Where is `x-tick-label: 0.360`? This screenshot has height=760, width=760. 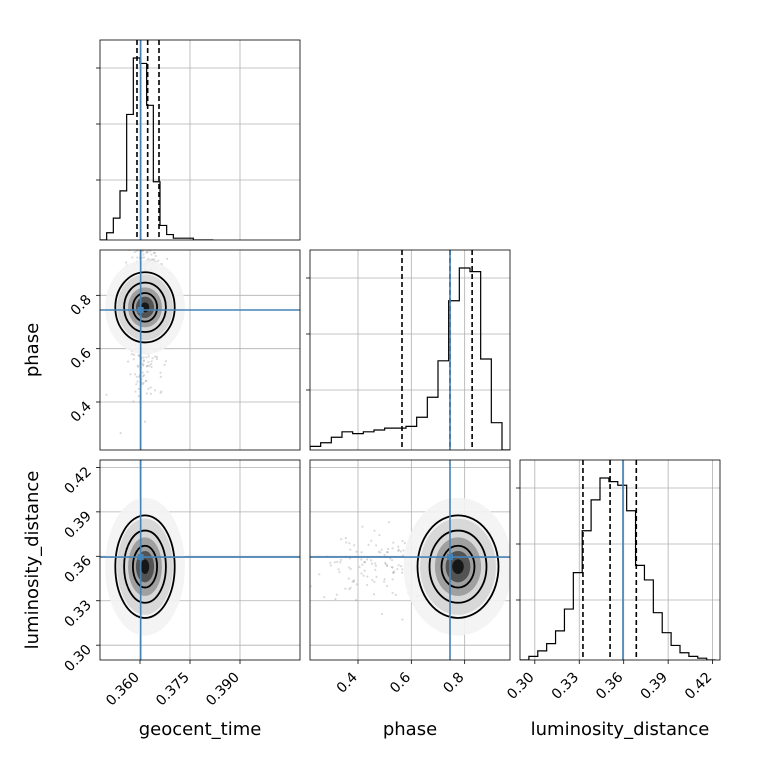 x-tick-label: 0.360 is located at coordinates (123, 690).